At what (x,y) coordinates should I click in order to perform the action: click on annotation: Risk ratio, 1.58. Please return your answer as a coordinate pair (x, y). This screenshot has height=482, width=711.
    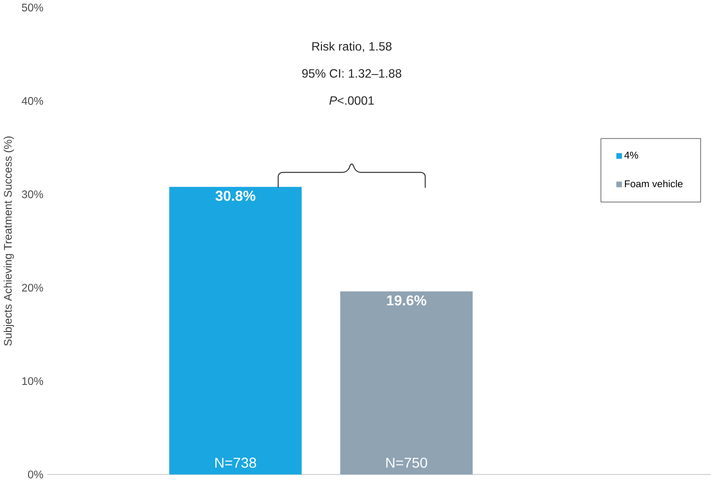
    Looking at the image, I should click on (352, 47).